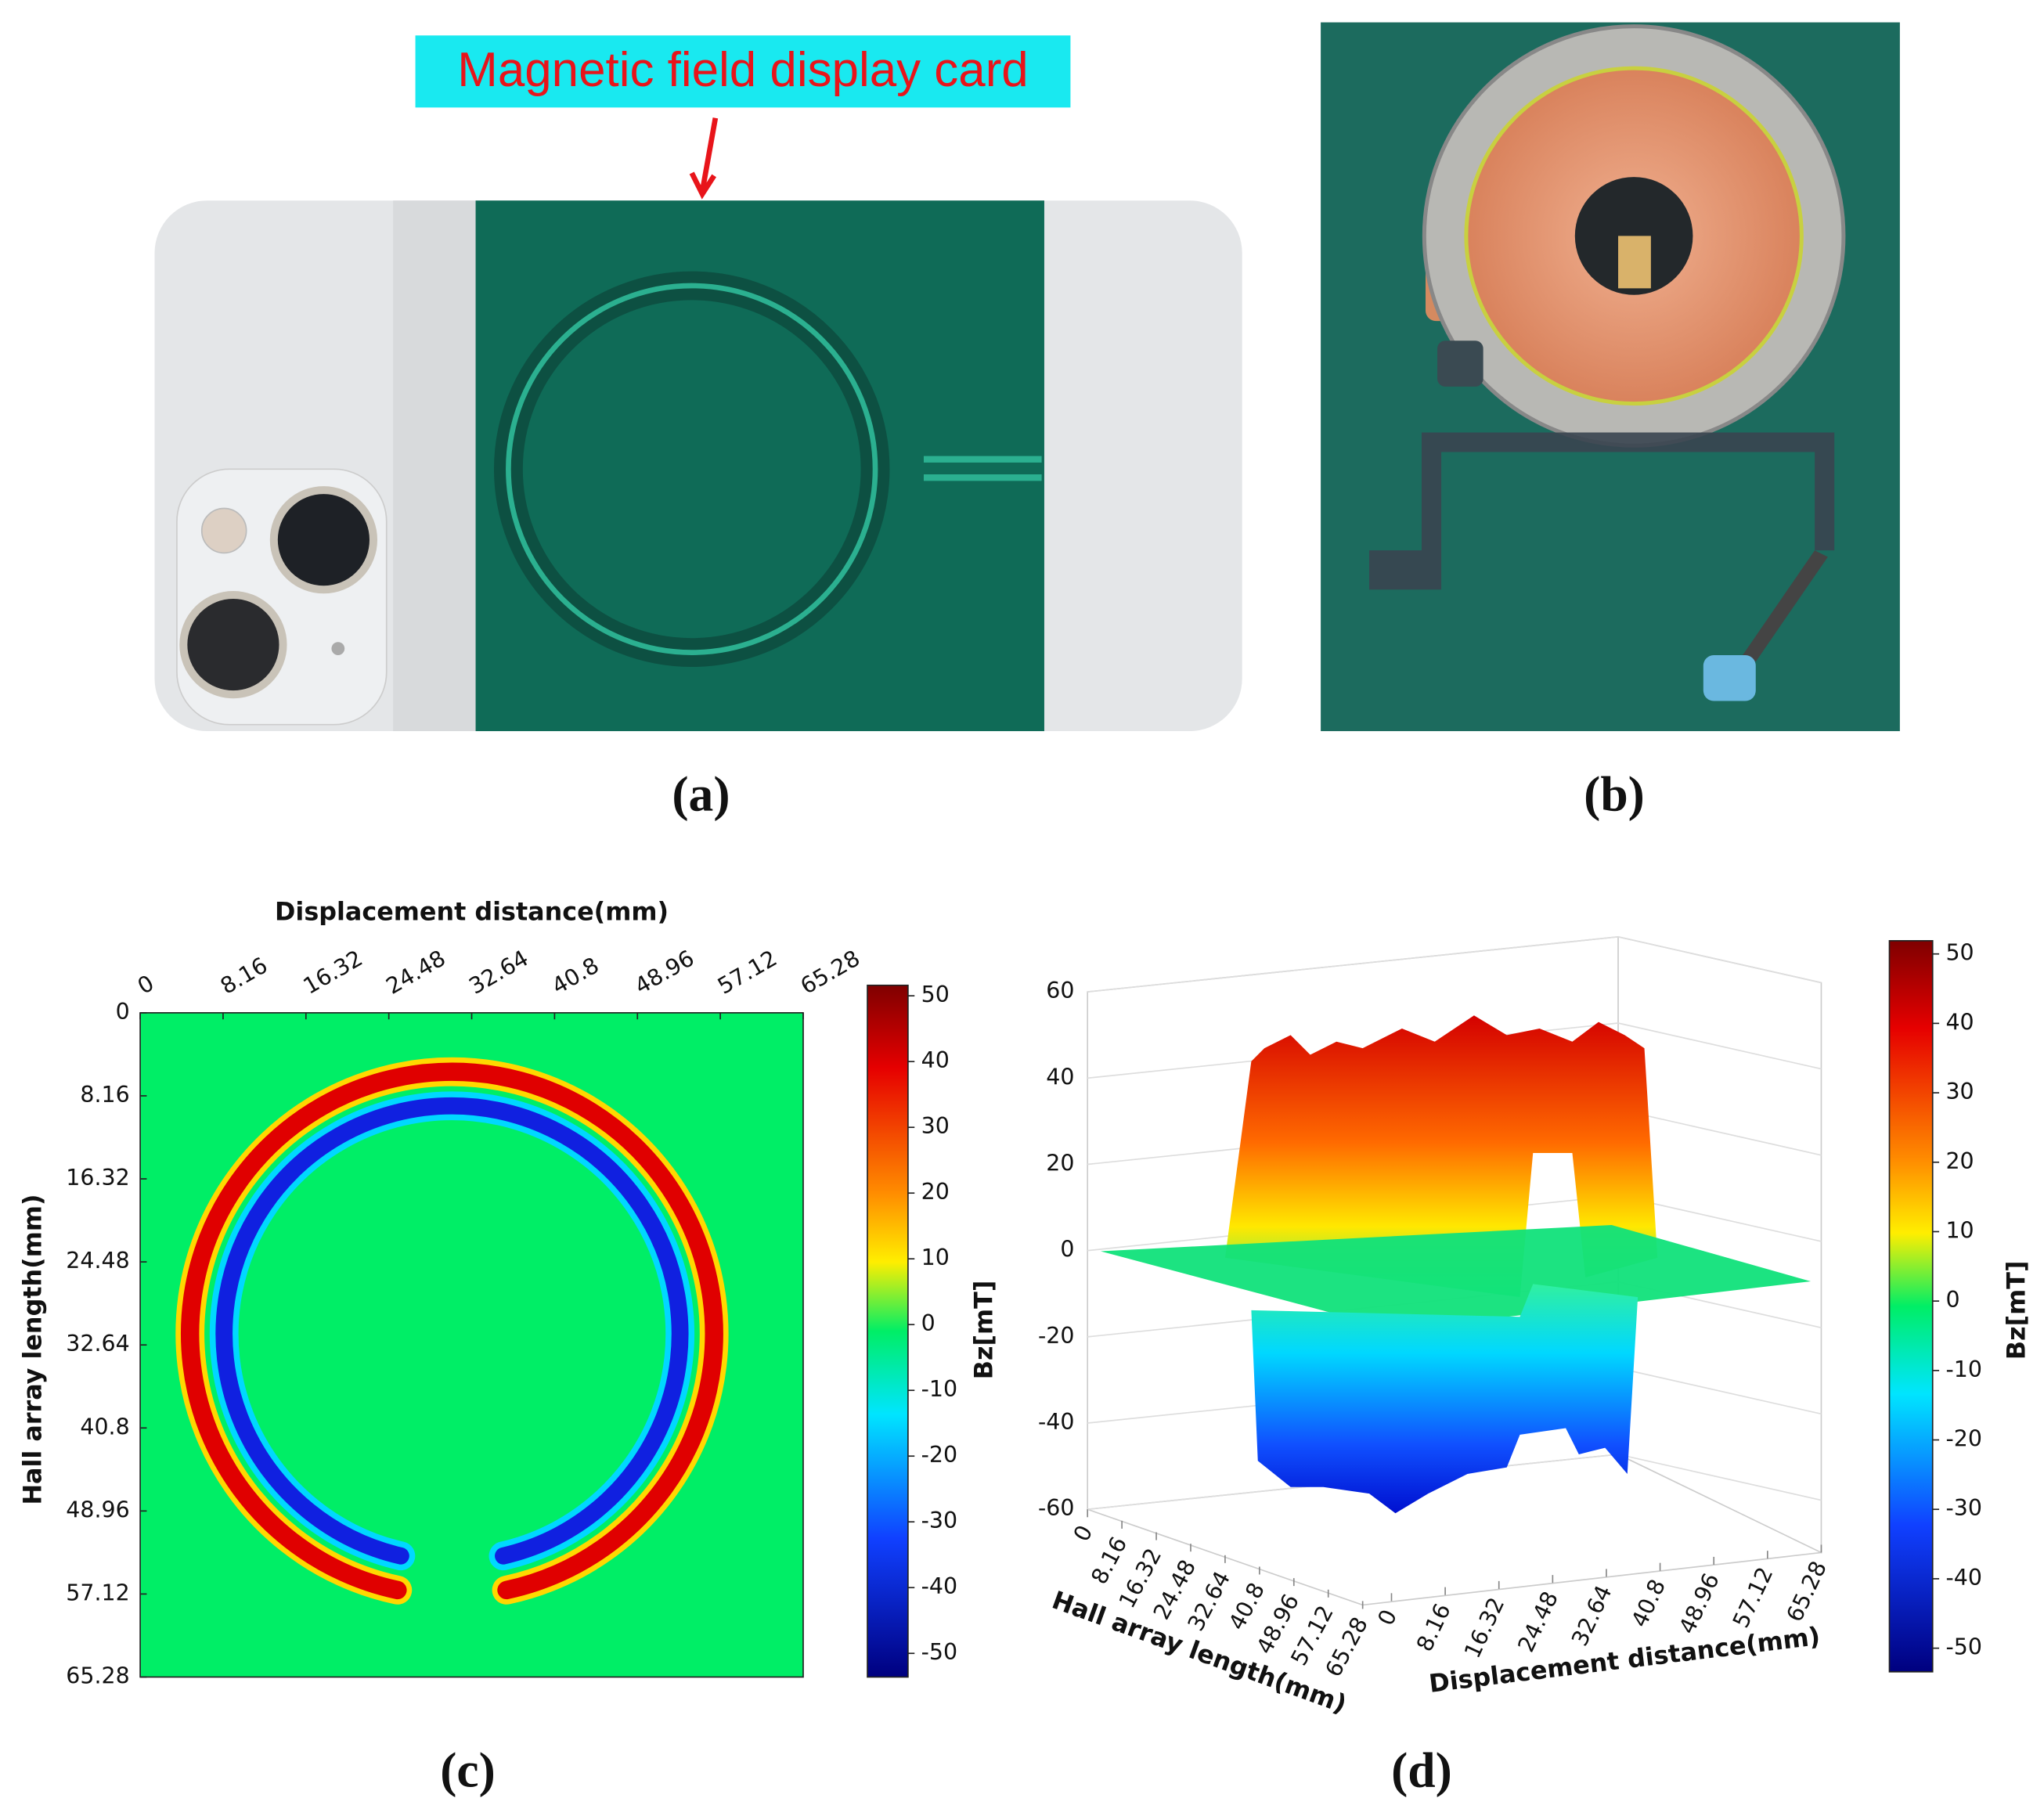  What do you see at coordinates (1056, 1508) in the screenshot?
I see `z-tick-label: -60` at bounding box center [1056, 1508].